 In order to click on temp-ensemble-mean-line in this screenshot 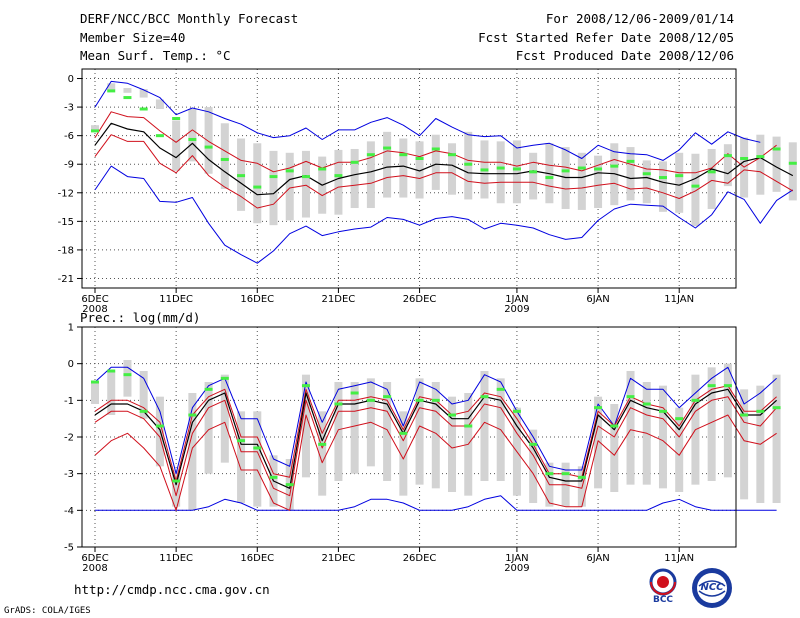, I will do `click(444, 159)`.